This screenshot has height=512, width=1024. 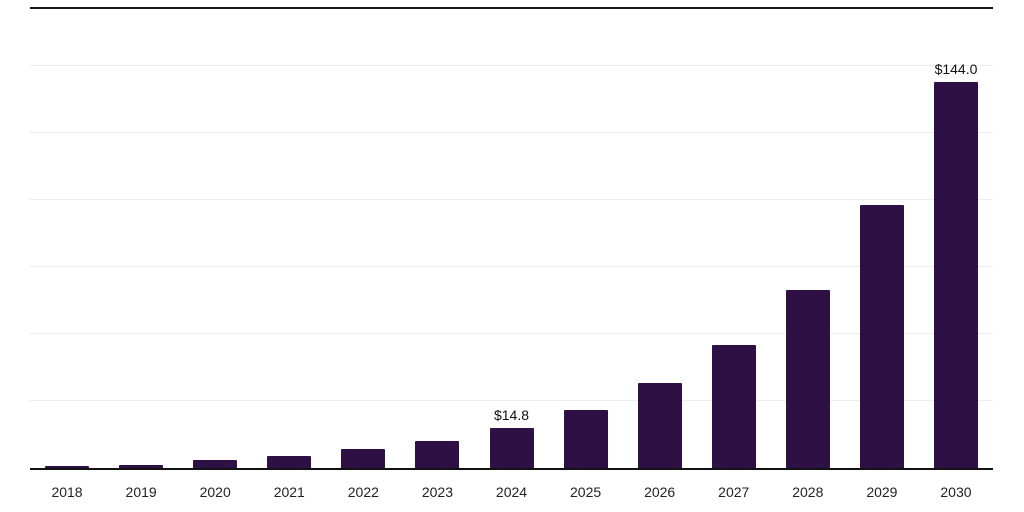 I want to click on x-tick-label: 2018, so click(x=67, y=492).